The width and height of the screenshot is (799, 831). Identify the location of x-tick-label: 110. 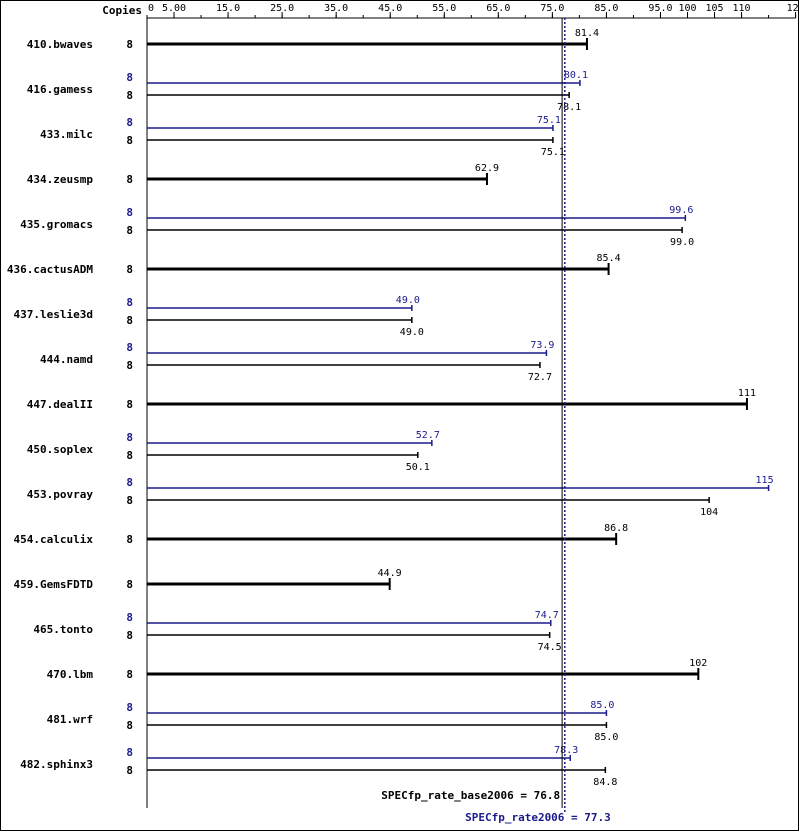
(742, 8).